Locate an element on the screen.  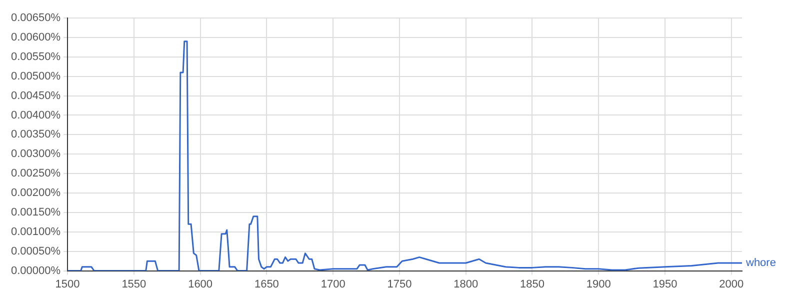
y-tick-label: 0.00400% is located at coordinates (35, 115).